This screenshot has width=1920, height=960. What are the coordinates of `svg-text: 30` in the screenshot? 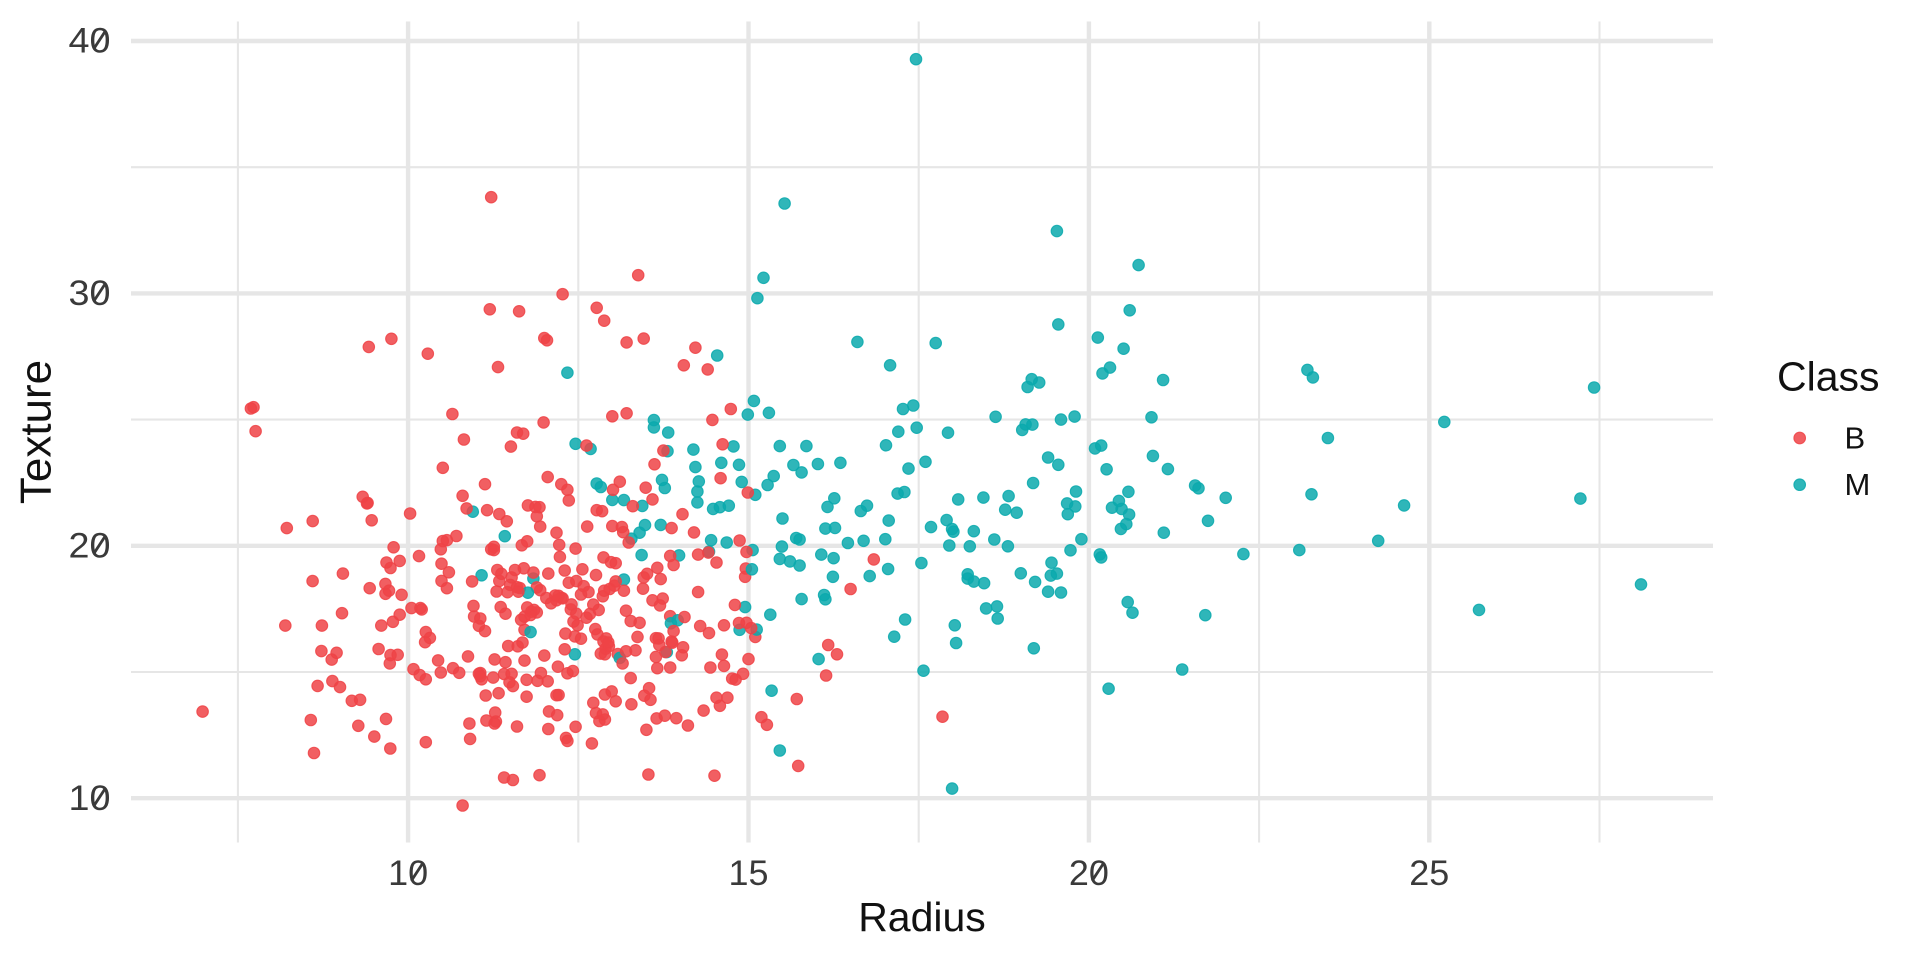 It's located at (90, 293).